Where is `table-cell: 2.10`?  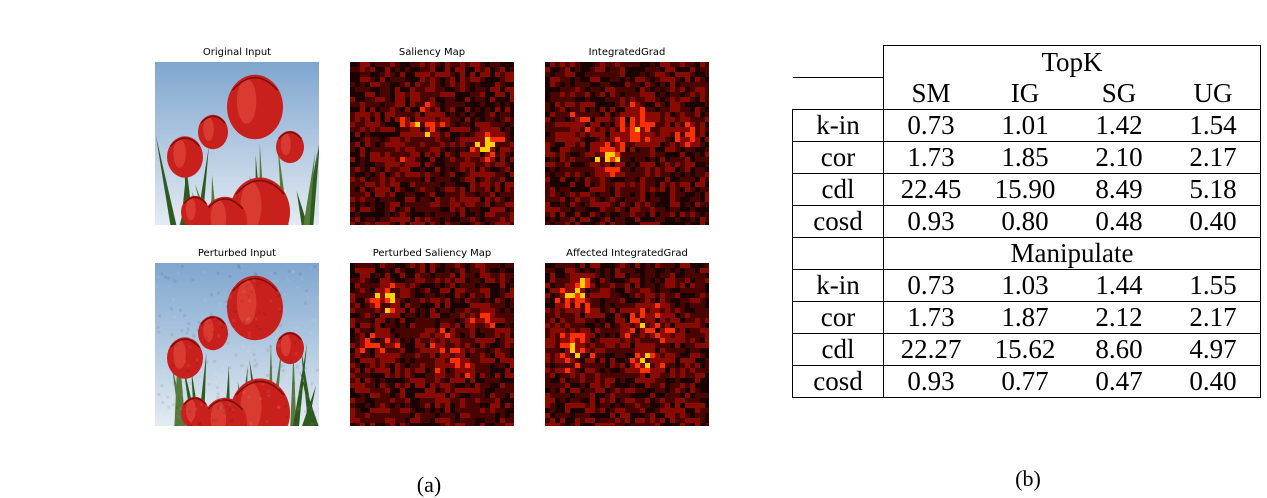 table-cell: 2.10 is located at coordinates (1119, 157).